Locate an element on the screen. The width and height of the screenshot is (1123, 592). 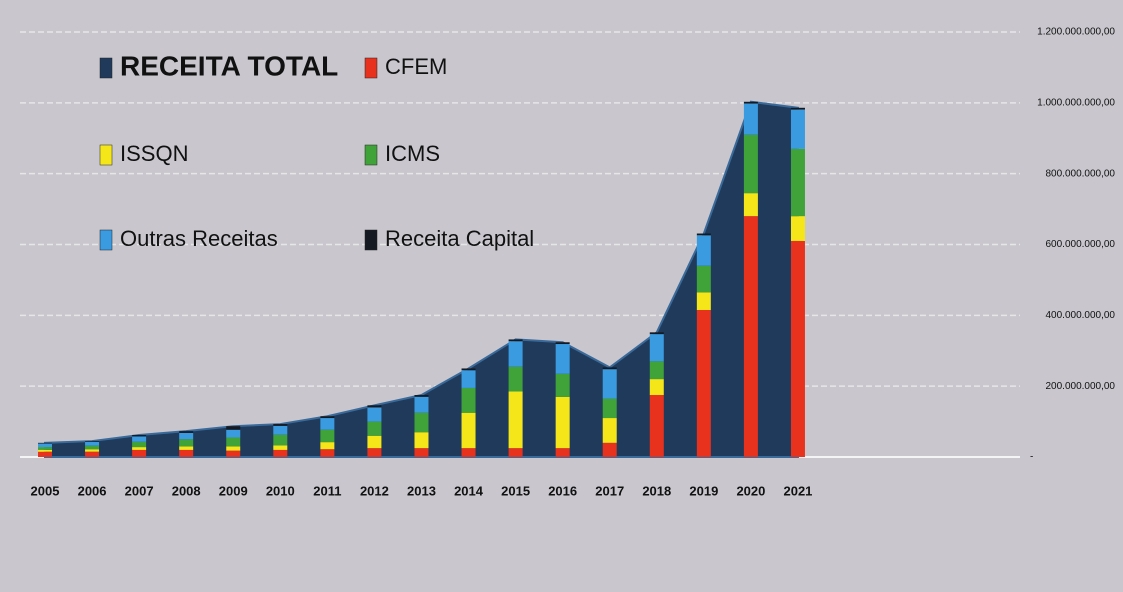
x-tick-label: 2013 is located at coordinates (421, 490).